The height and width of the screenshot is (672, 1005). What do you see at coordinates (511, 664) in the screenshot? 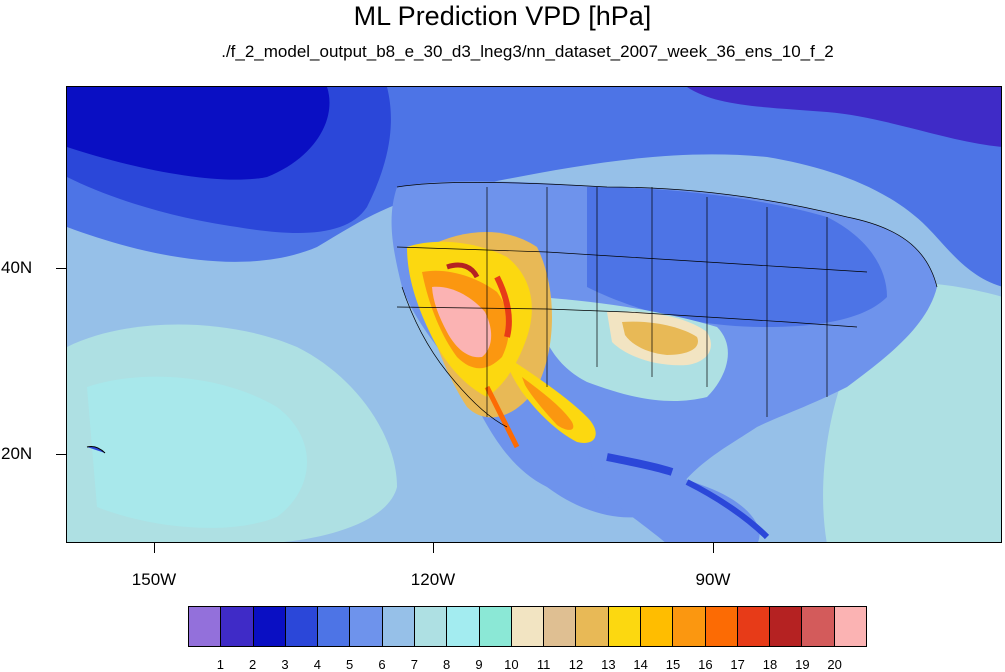
I see `colorbar-tick-label: 10` at bounding box center [511, 664].